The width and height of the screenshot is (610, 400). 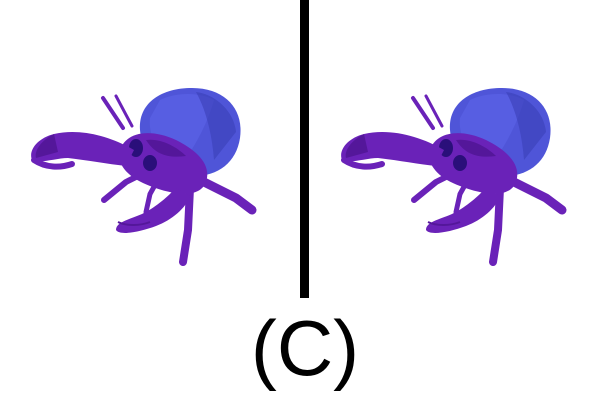 I want to click on divider-line, so click(x=304, y=149).